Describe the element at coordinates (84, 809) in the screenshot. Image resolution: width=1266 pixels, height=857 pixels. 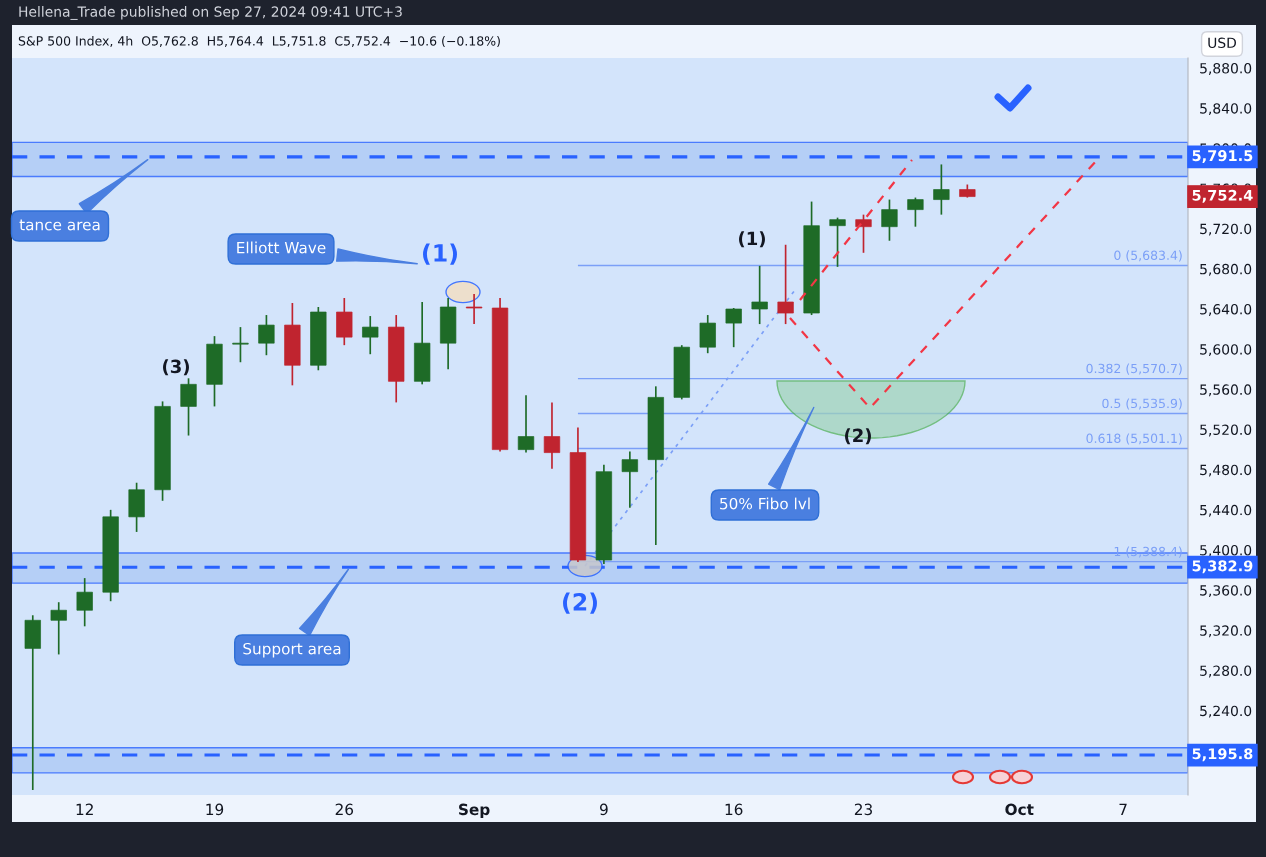
I see `x-tick-label: 12` at that location.